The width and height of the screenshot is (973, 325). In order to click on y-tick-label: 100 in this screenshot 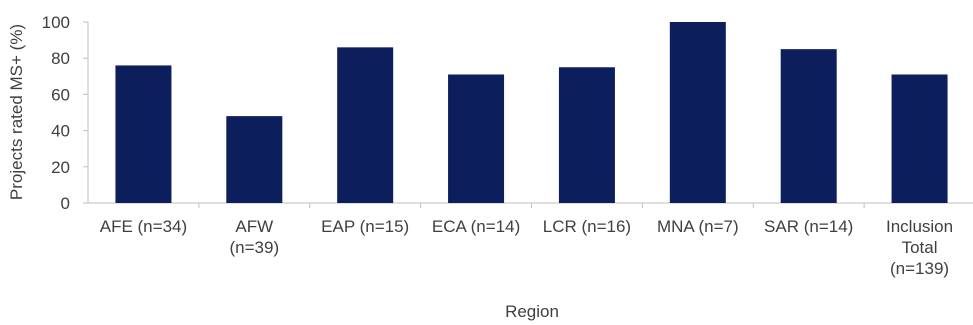, I will do `click(56, 22)`.